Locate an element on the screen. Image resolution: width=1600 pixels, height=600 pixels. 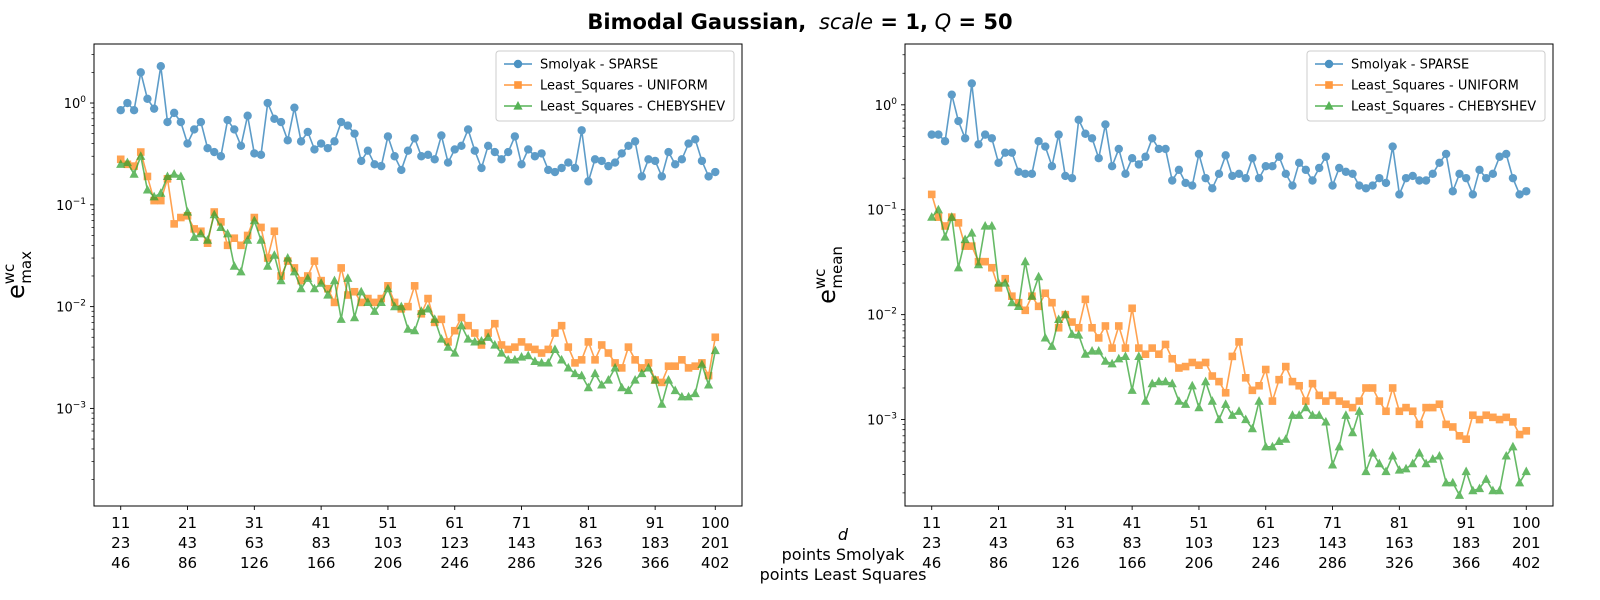
x-tick-label-smolyak: 43 is located at coordinates (998, 543).